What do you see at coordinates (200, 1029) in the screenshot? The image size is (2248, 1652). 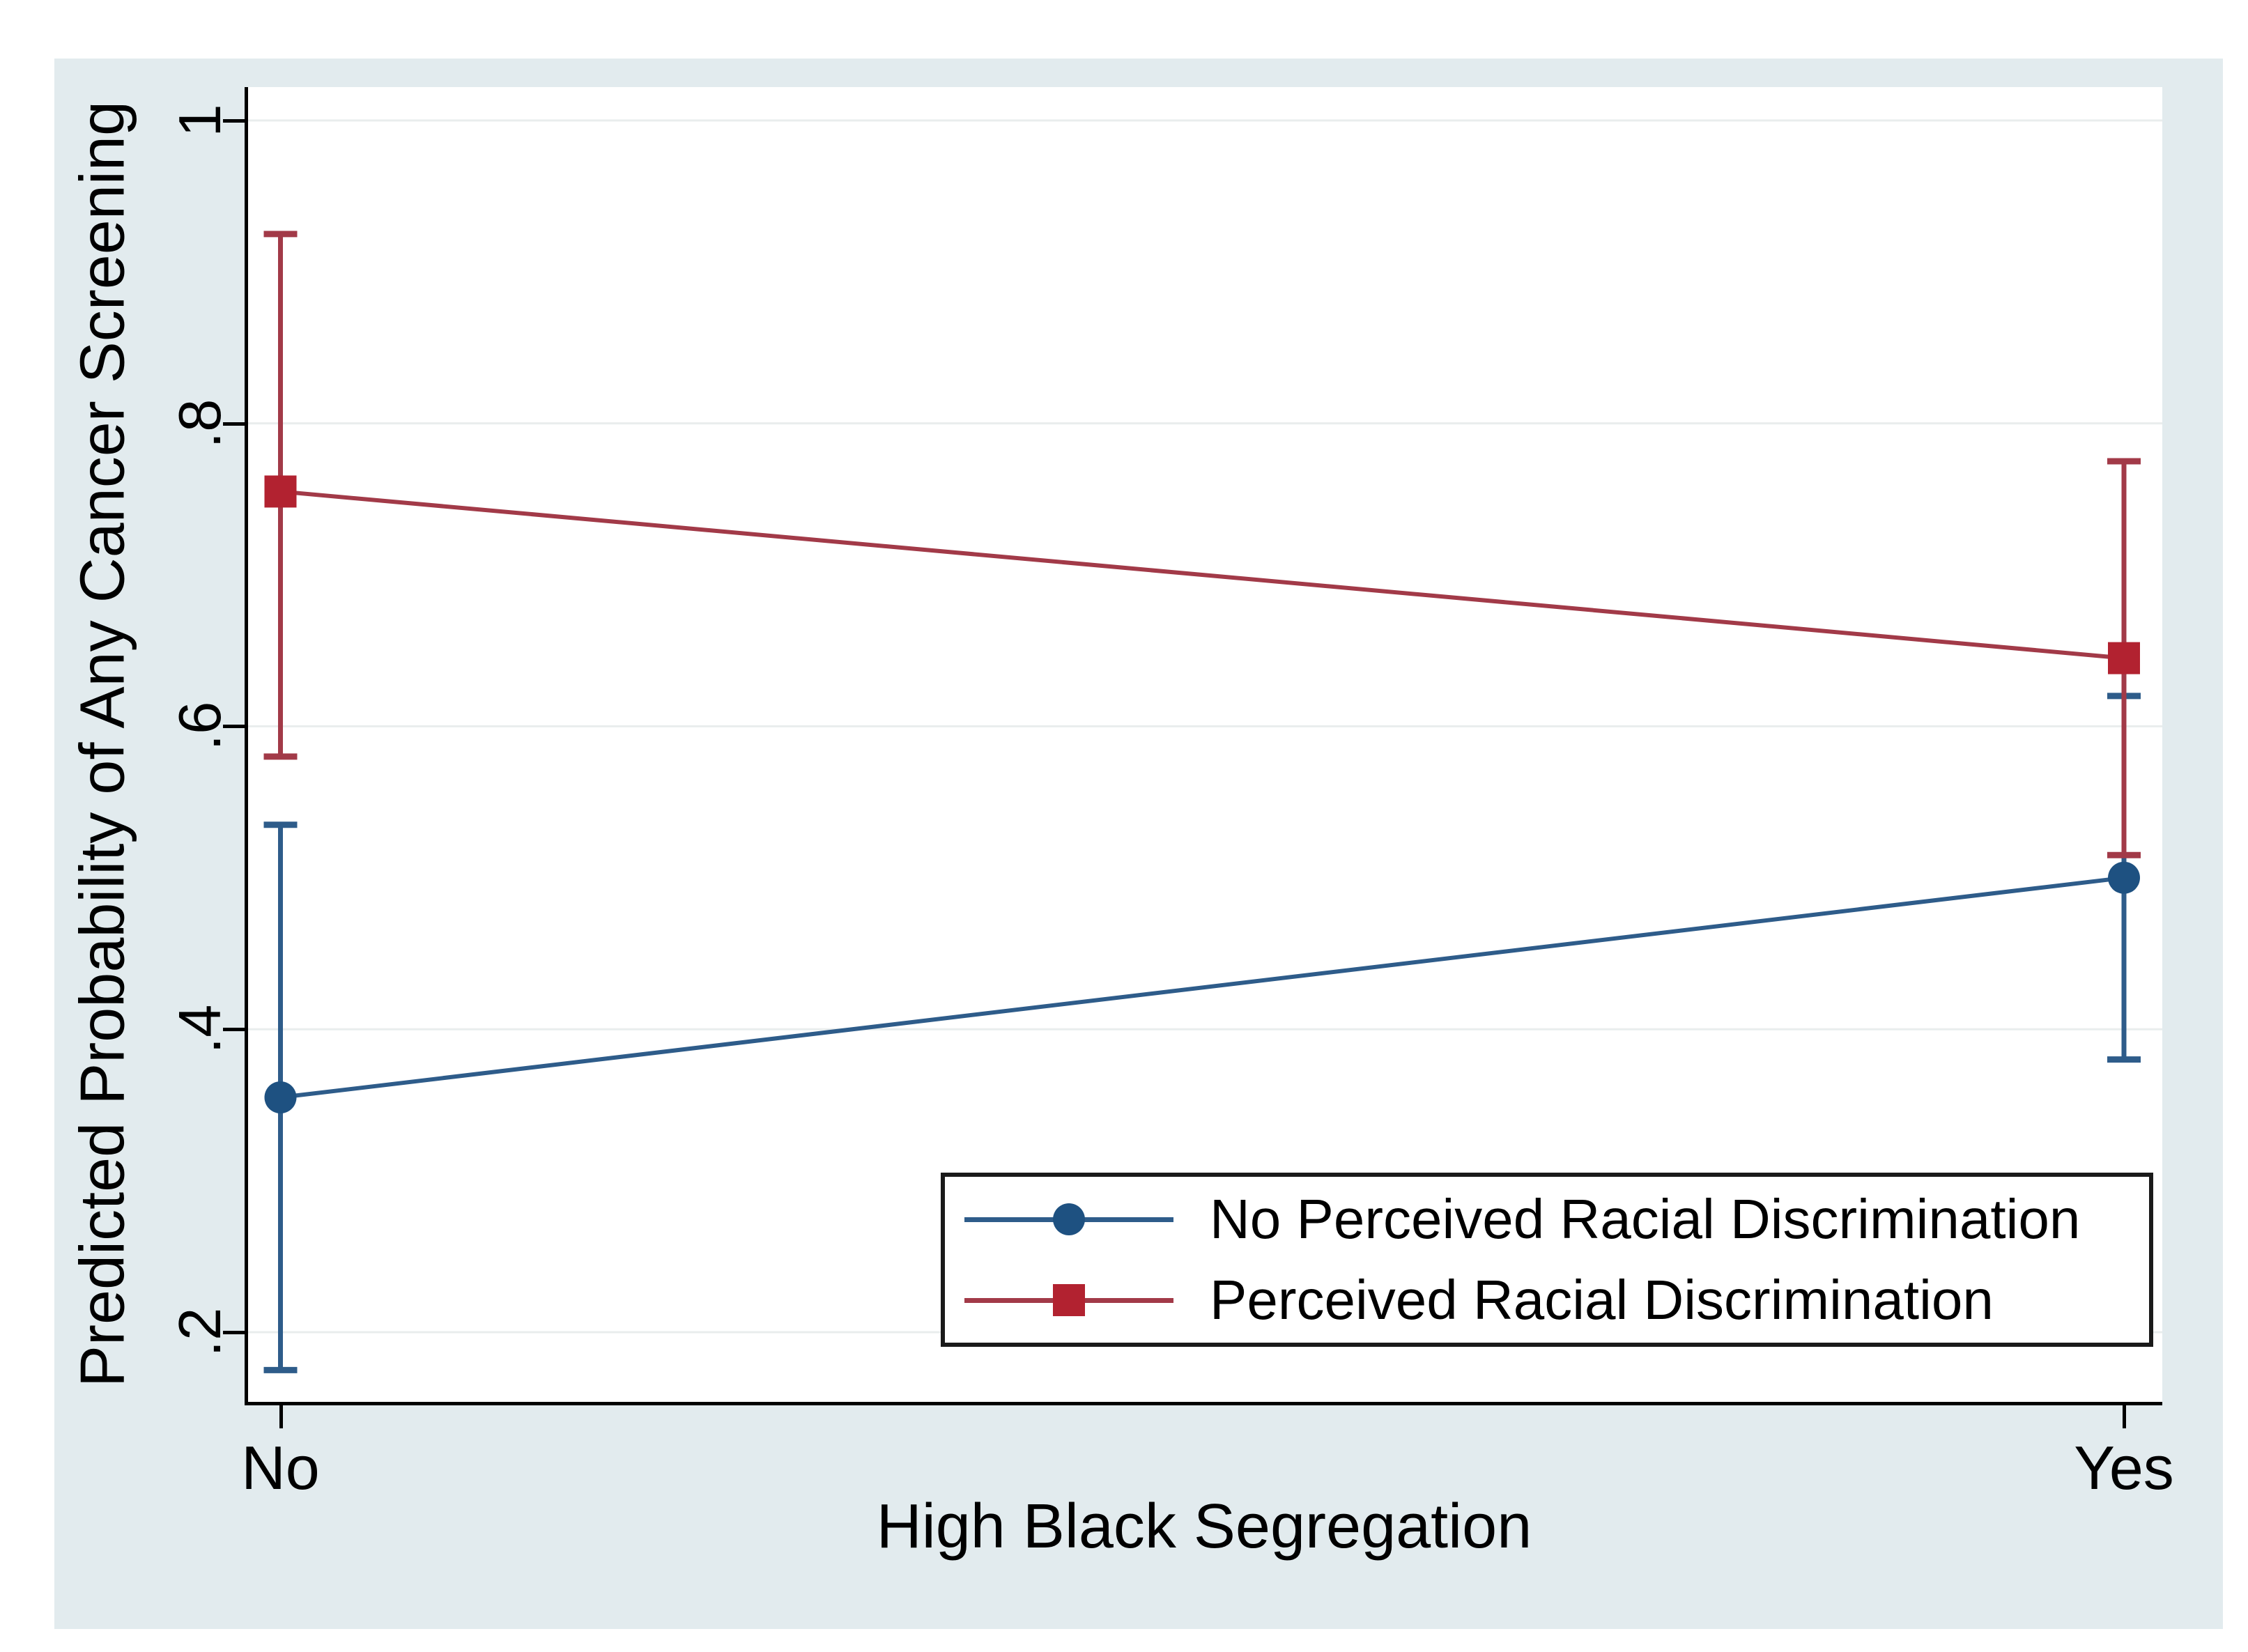 I see `y-tick-label: .4` at bounding box center [200, 1029].